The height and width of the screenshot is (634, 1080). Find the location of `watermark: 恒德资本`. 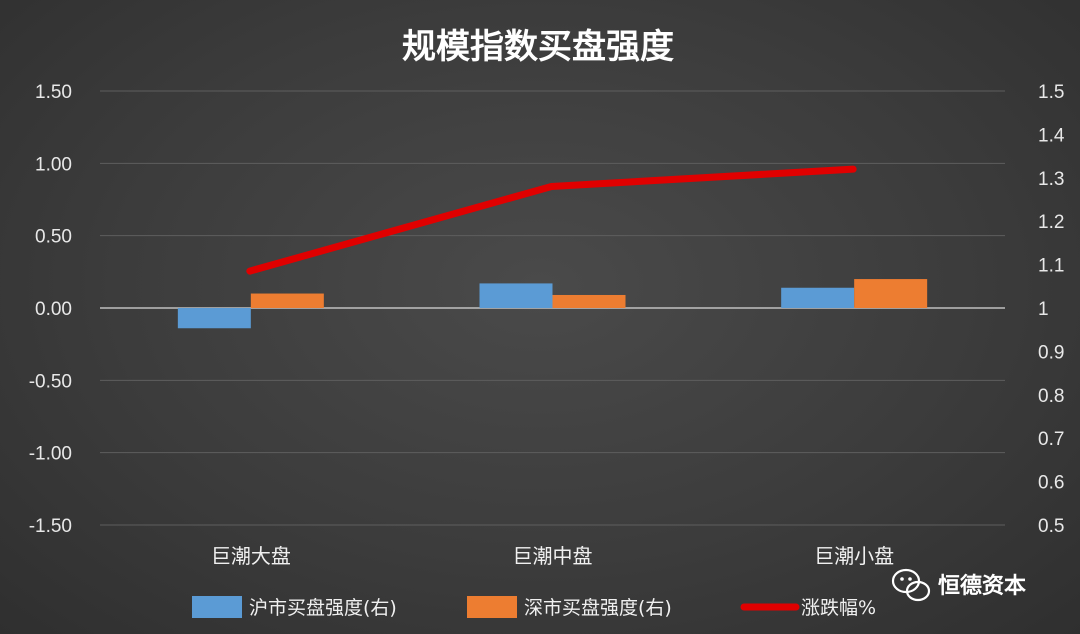

watermark: 恒德资本 is located at coordinates (958, 585).